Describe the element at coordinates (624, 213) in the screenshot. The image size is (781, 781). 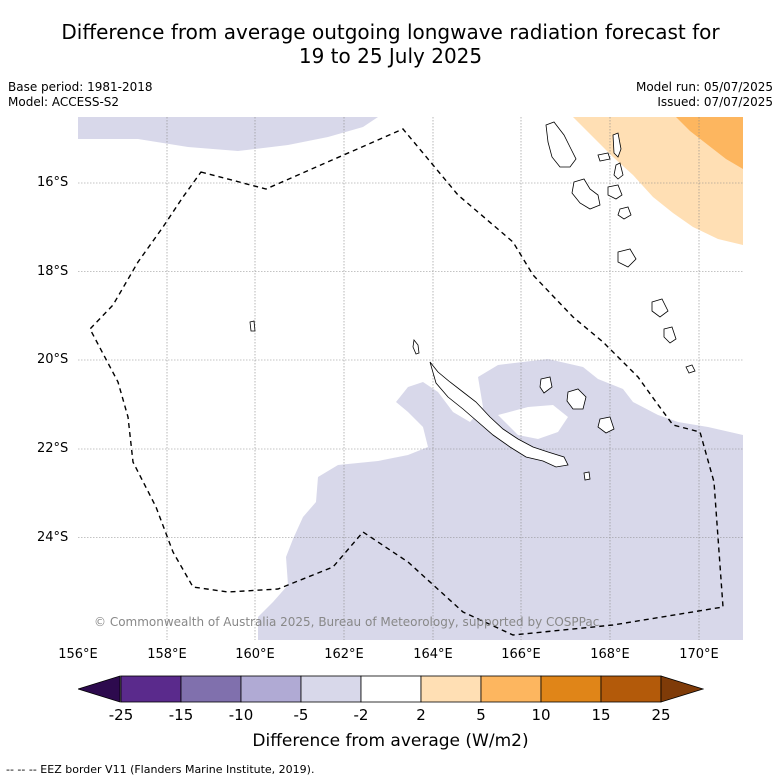
I see `vanuatu-efate` at that location.